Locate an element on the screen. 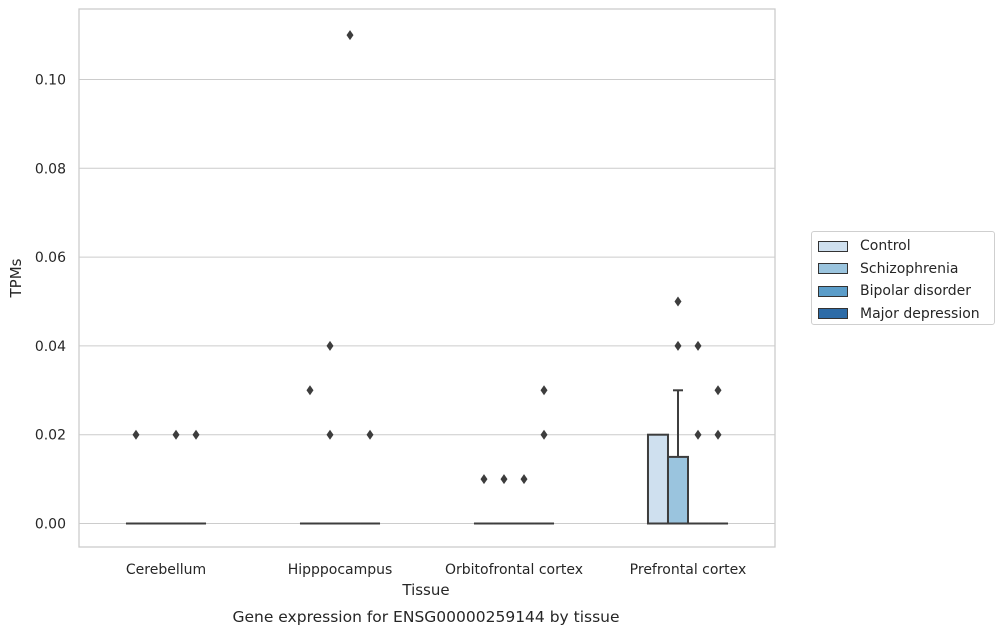 The width and height of the screenshot is (1007, 634). legend-item: Control is located at coordinates (864, 246).